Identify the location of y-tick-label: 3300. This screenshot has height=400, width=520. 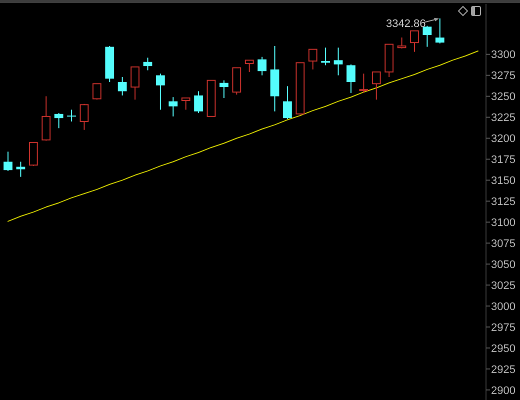
(503, 55).